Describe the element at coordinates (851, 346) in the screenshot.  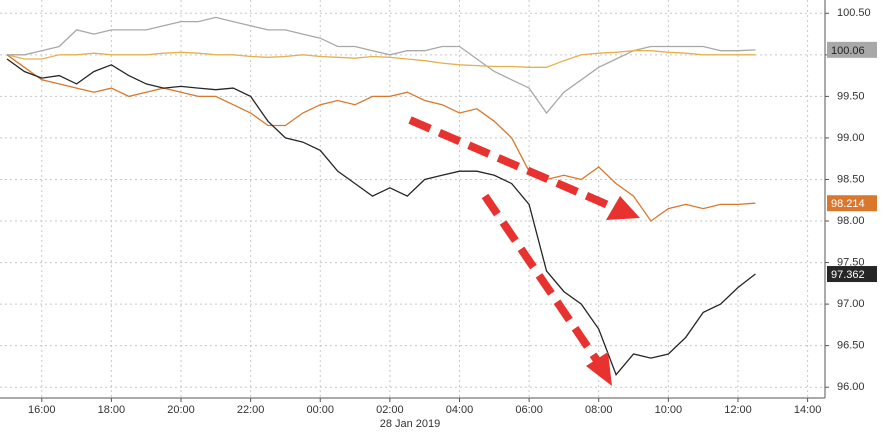
I see `y-tick-label: 96.50` at that location.